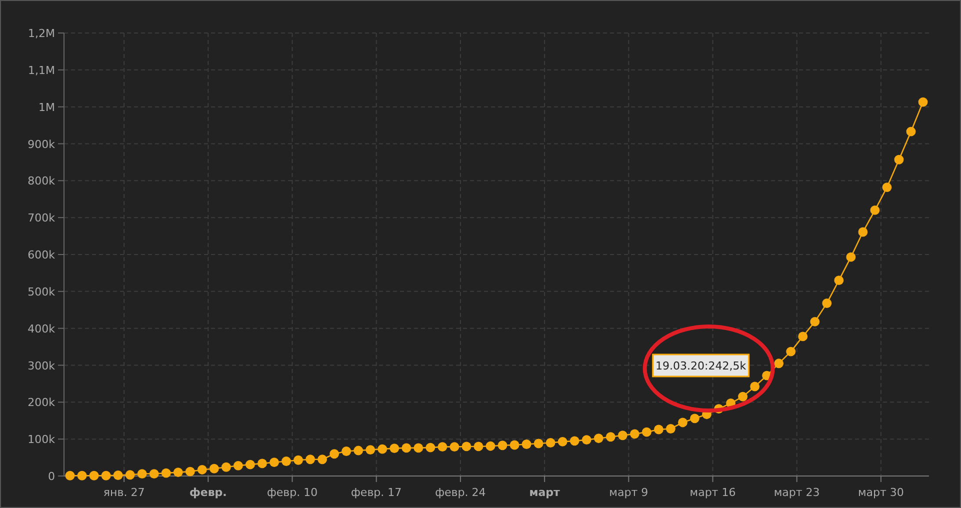 The width and height of the screenshot is (961, 508). I want to click on y-tick-label: 1M, so click(46, 107).